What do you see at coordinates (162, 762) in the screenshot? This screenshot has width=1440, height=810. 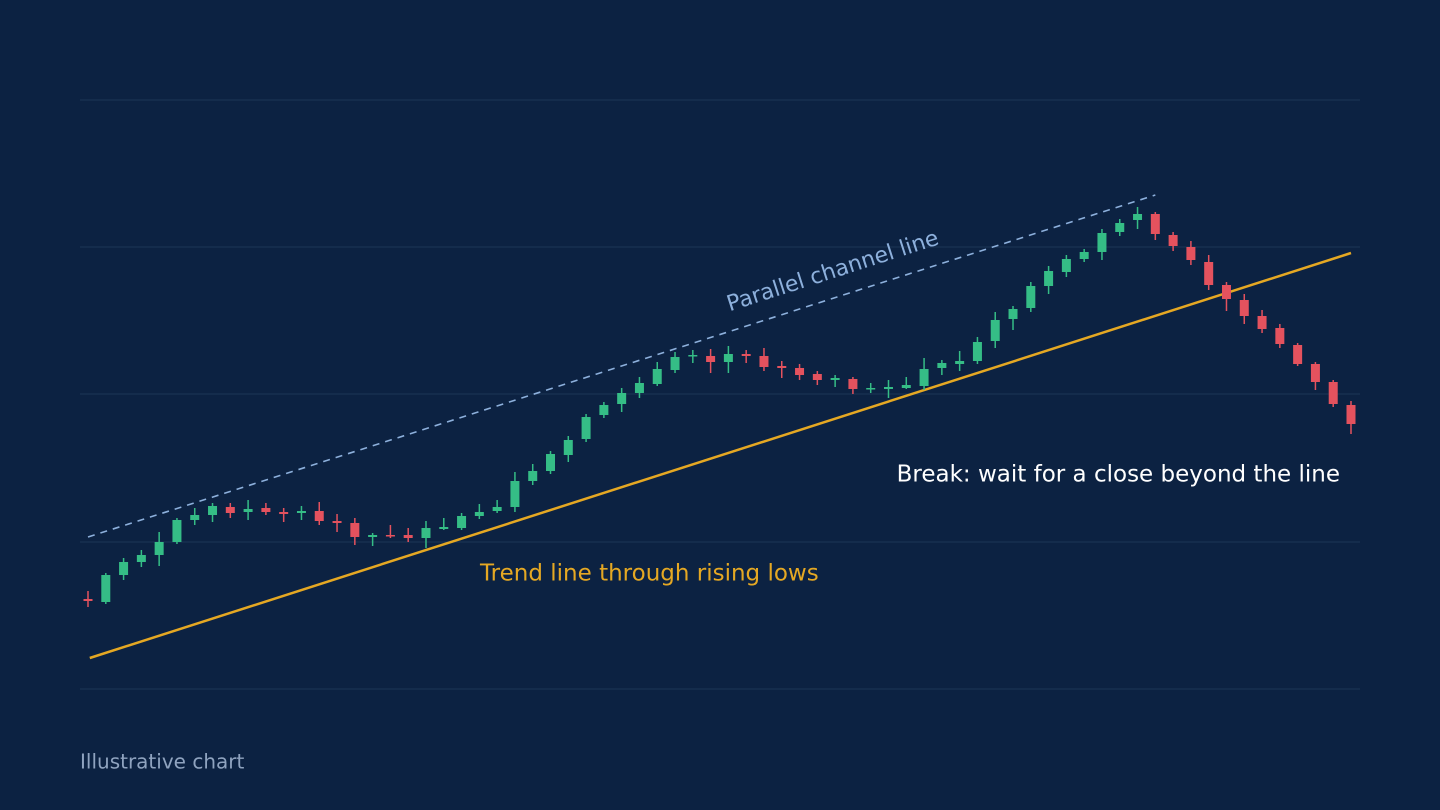 I see `footer: Illustrative chart` at bounding box center [162, 762].